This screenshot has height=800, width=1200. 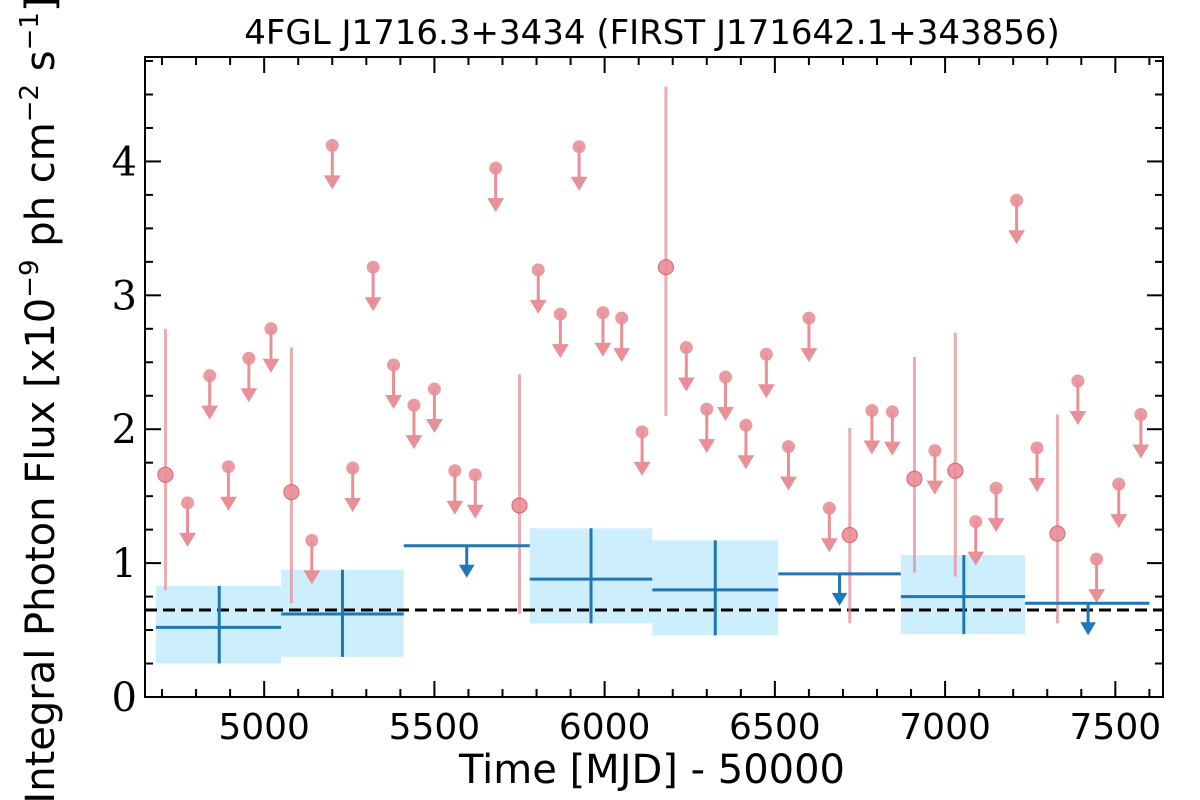 I want to click on y-axis-label: Integral Photon Flux [x10−9 ph cm−2 s−1], so click(x=39, y=400).